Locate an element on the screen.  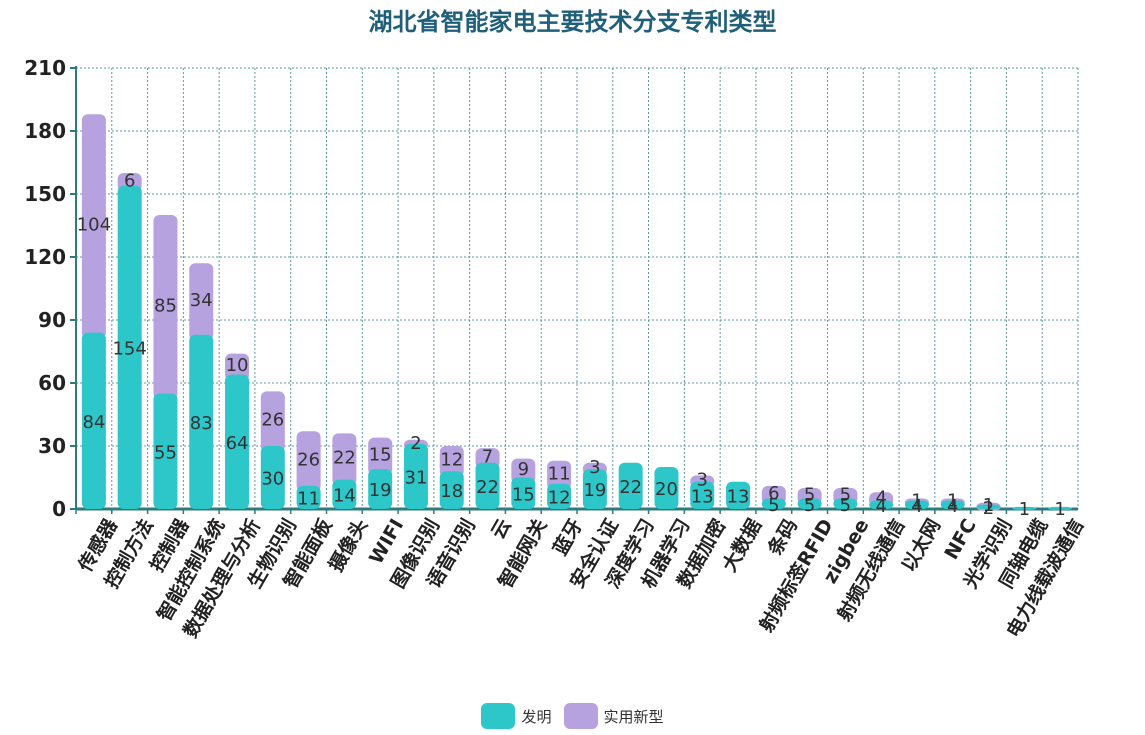
data-label-invention-4: 64 is located at coordinates (237, 443).